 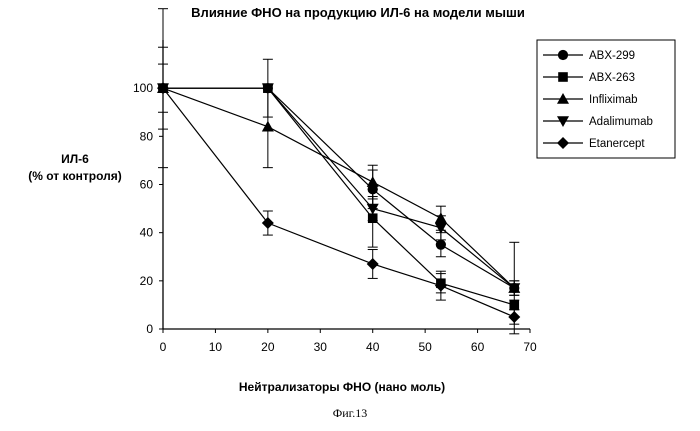 I want to click on y-tick-label: 40, so click(x=147, y=233).